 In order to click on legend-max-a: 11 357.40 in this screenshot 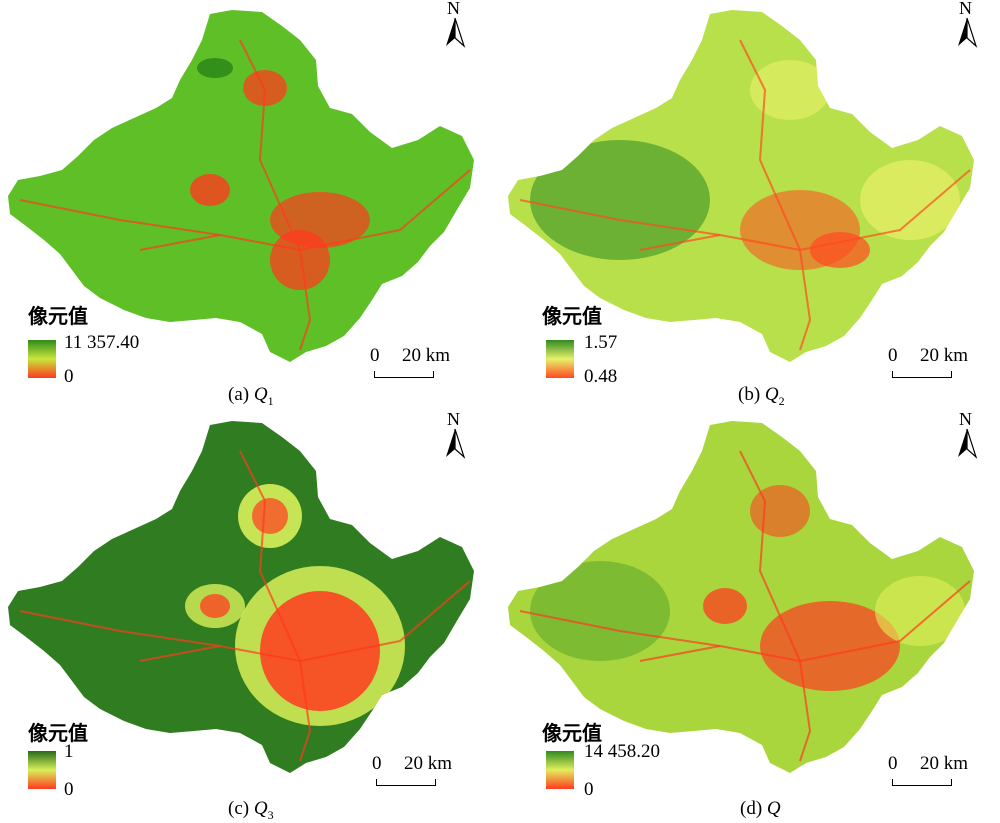, I will do `click(102, 342)`.